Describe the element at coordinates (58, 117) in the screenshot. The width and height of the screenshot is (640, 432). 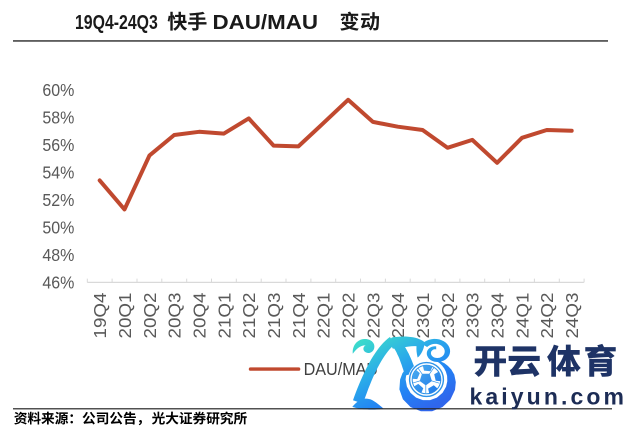
I see `svg-text: 58%` at that location.